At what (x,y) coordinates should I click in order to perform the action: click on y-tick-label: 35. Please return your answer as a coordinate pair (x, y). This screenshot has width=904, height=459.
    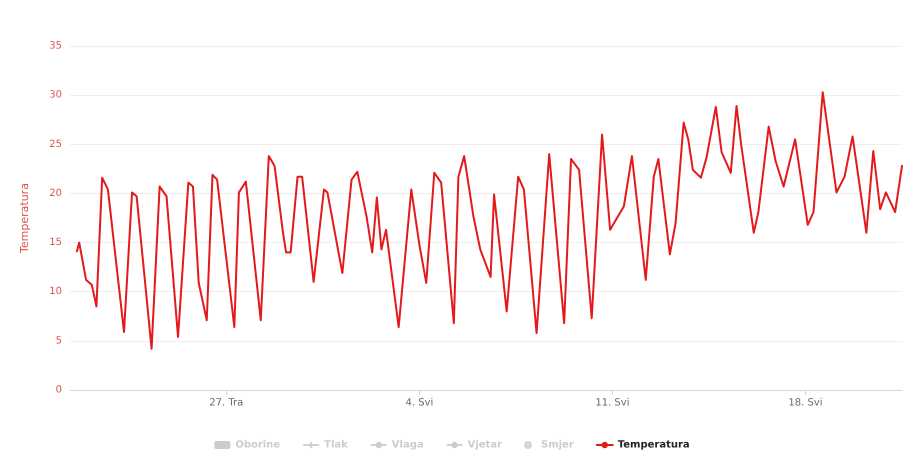
    Looking at the image, I should click on (55, 46).